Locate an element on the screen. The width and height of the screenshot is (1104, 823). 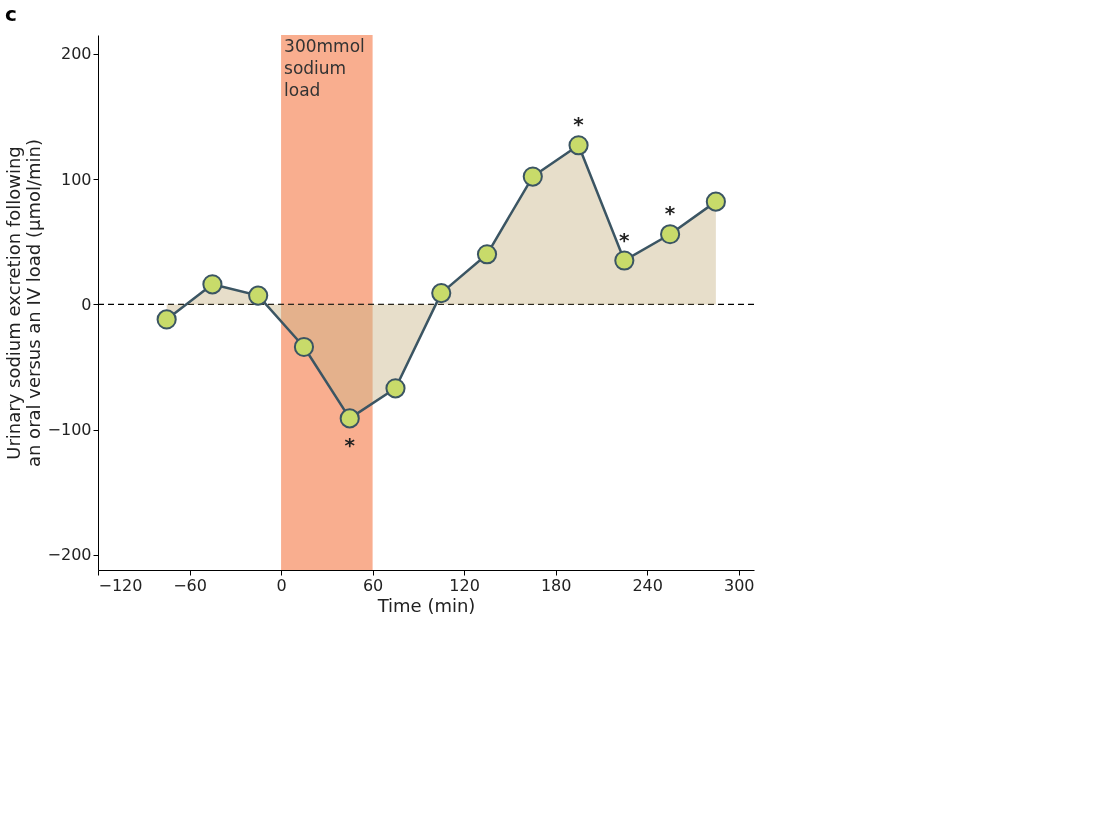
y-tick-label: 100 is located at coordinates (76, 179).